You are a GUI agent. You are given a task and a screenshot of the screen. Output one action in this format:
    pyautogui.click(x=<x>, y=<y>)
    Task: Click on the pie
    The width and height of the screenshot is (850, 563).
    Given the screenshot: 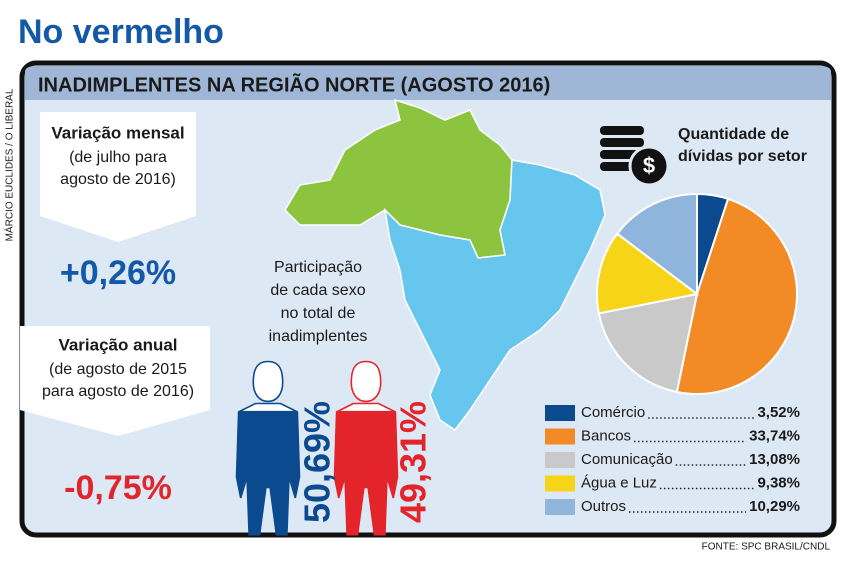 What is the action you would take?
    pyautogui.click(x=697, y=293)
    